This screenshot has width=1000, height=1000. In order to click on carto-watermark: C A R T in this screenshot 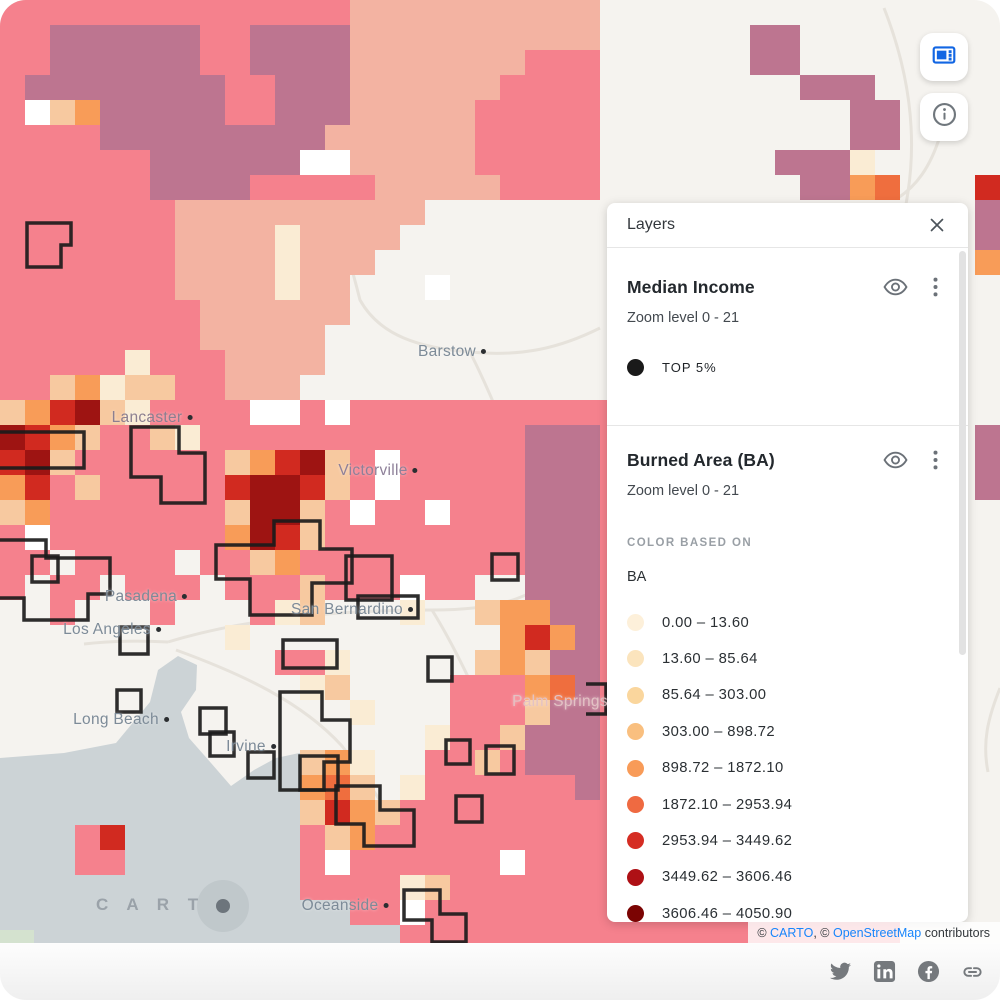, I will do `click(173, 905)`.